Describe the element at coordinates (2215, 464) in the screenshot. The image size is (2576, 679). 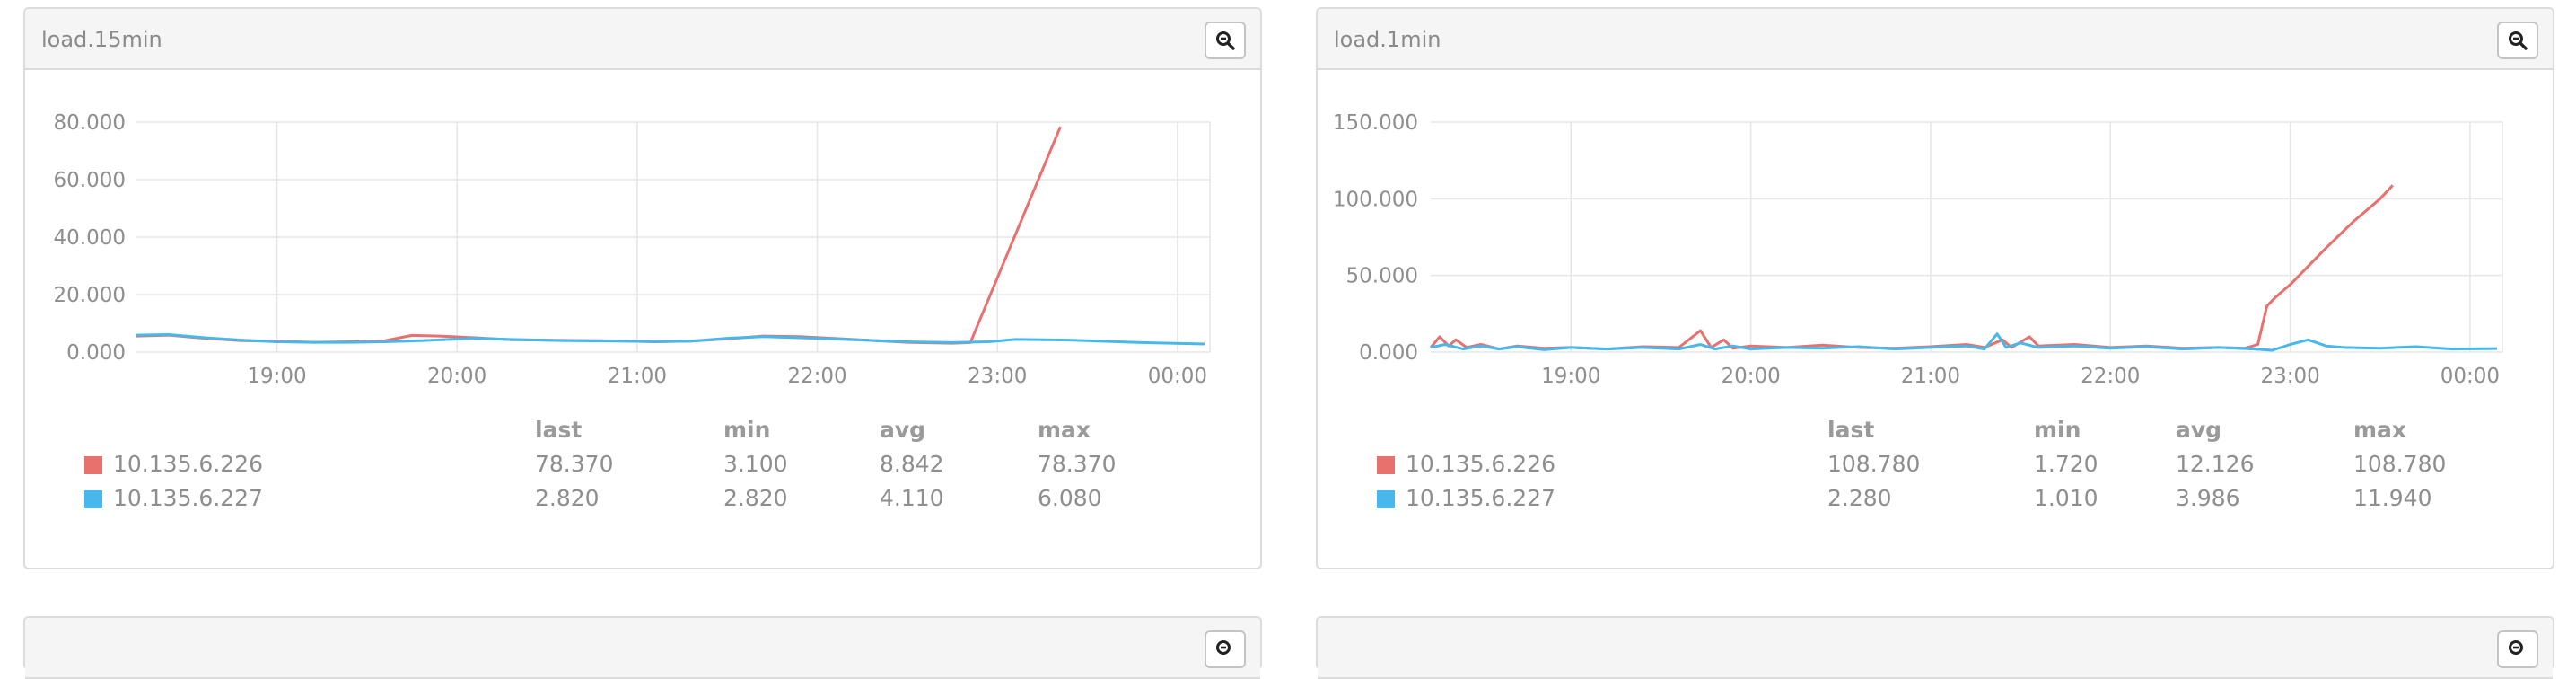
I see `legend-avg-value: 12.126` at that location.